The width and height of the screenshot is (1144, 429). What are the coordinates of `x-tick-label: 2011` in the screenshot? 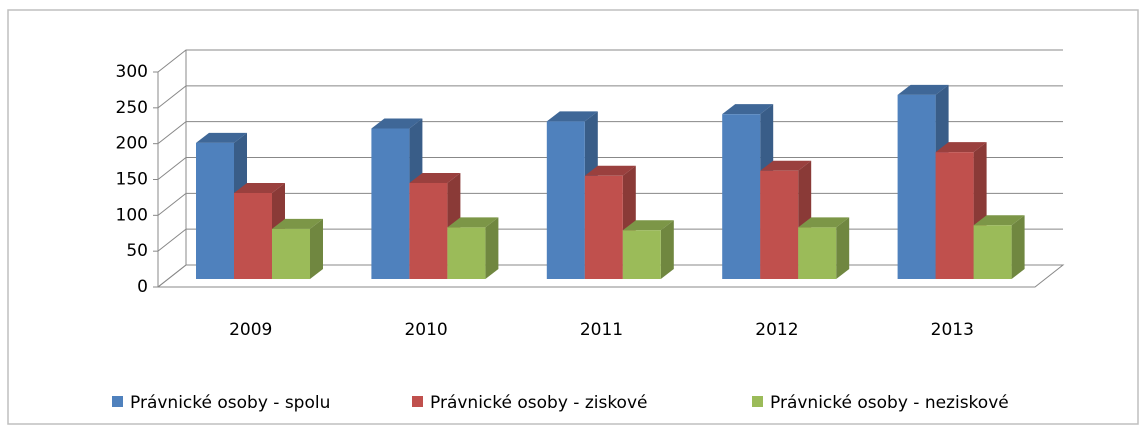 It's located at (601, 330).